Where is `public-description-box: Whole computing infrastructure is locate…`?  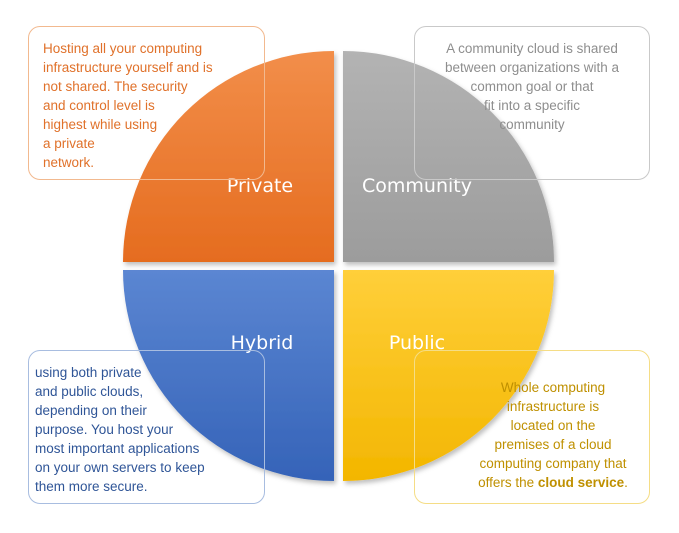
public-description-box: Whole computing infrastructure is locate… is located at coordinates (532, 427).